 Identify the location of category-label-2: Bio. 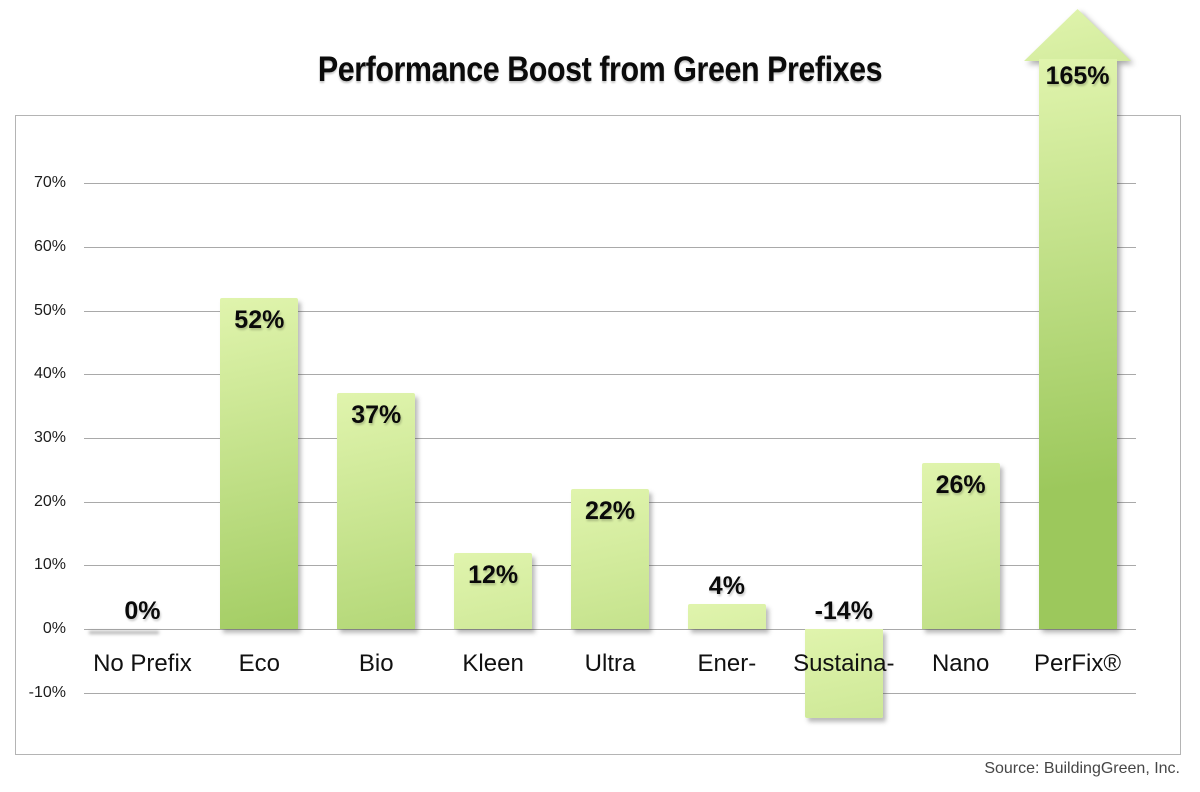
(376, 663).